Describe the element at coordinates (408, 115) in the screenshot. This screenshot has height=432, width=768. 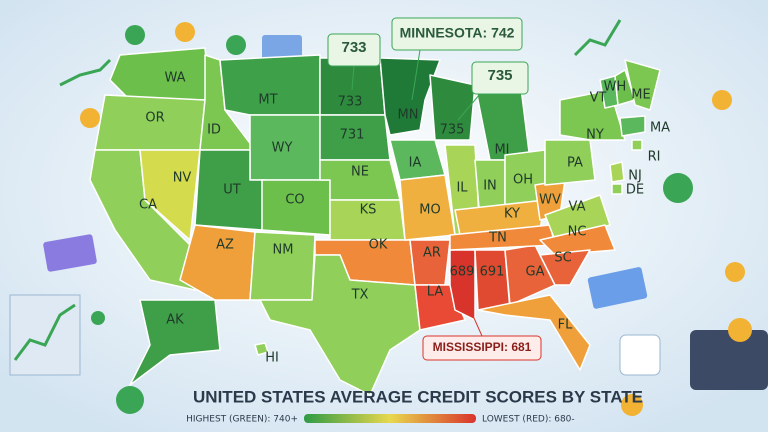
I see `state-label: MN` at that location.